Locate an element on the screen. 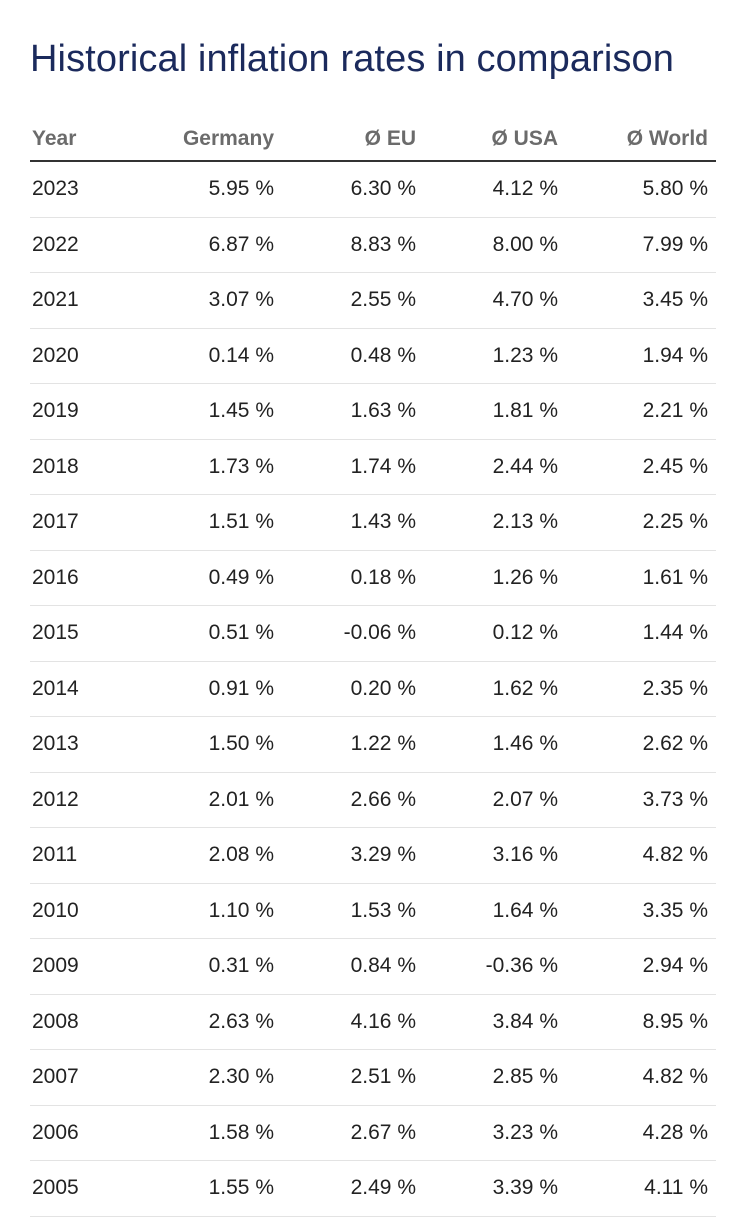  year-cell: 2022 is located at coordinates (85, 245).